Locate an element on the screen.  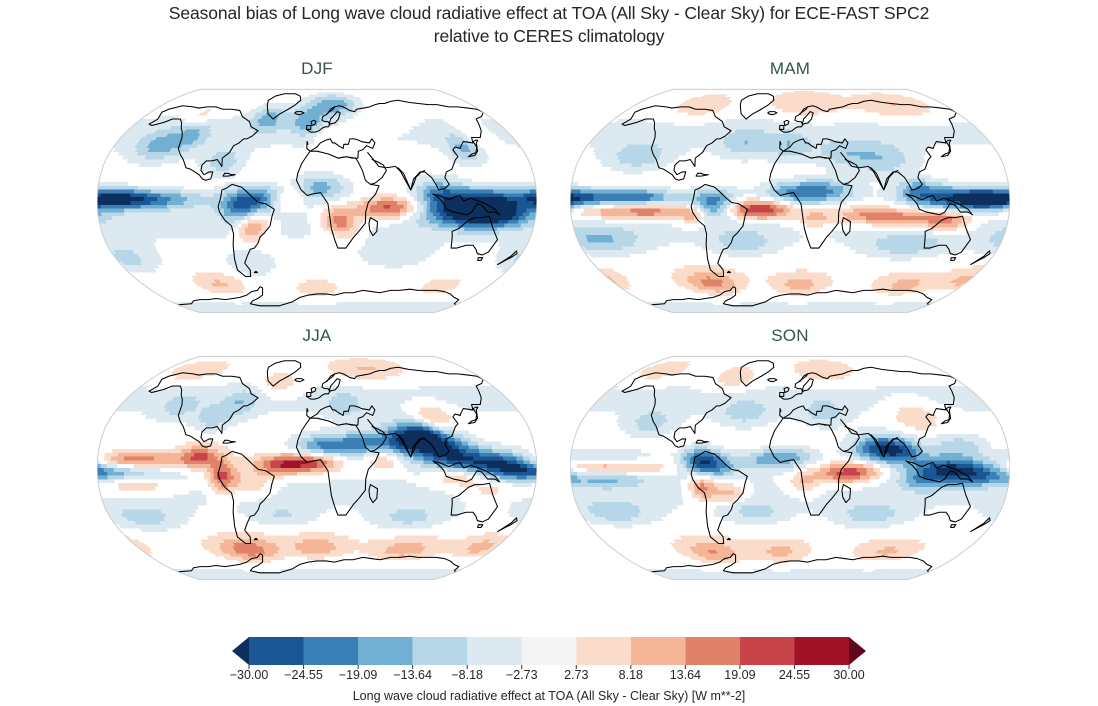
map-panel-djf: DJF is located at coordinates (317, 186).